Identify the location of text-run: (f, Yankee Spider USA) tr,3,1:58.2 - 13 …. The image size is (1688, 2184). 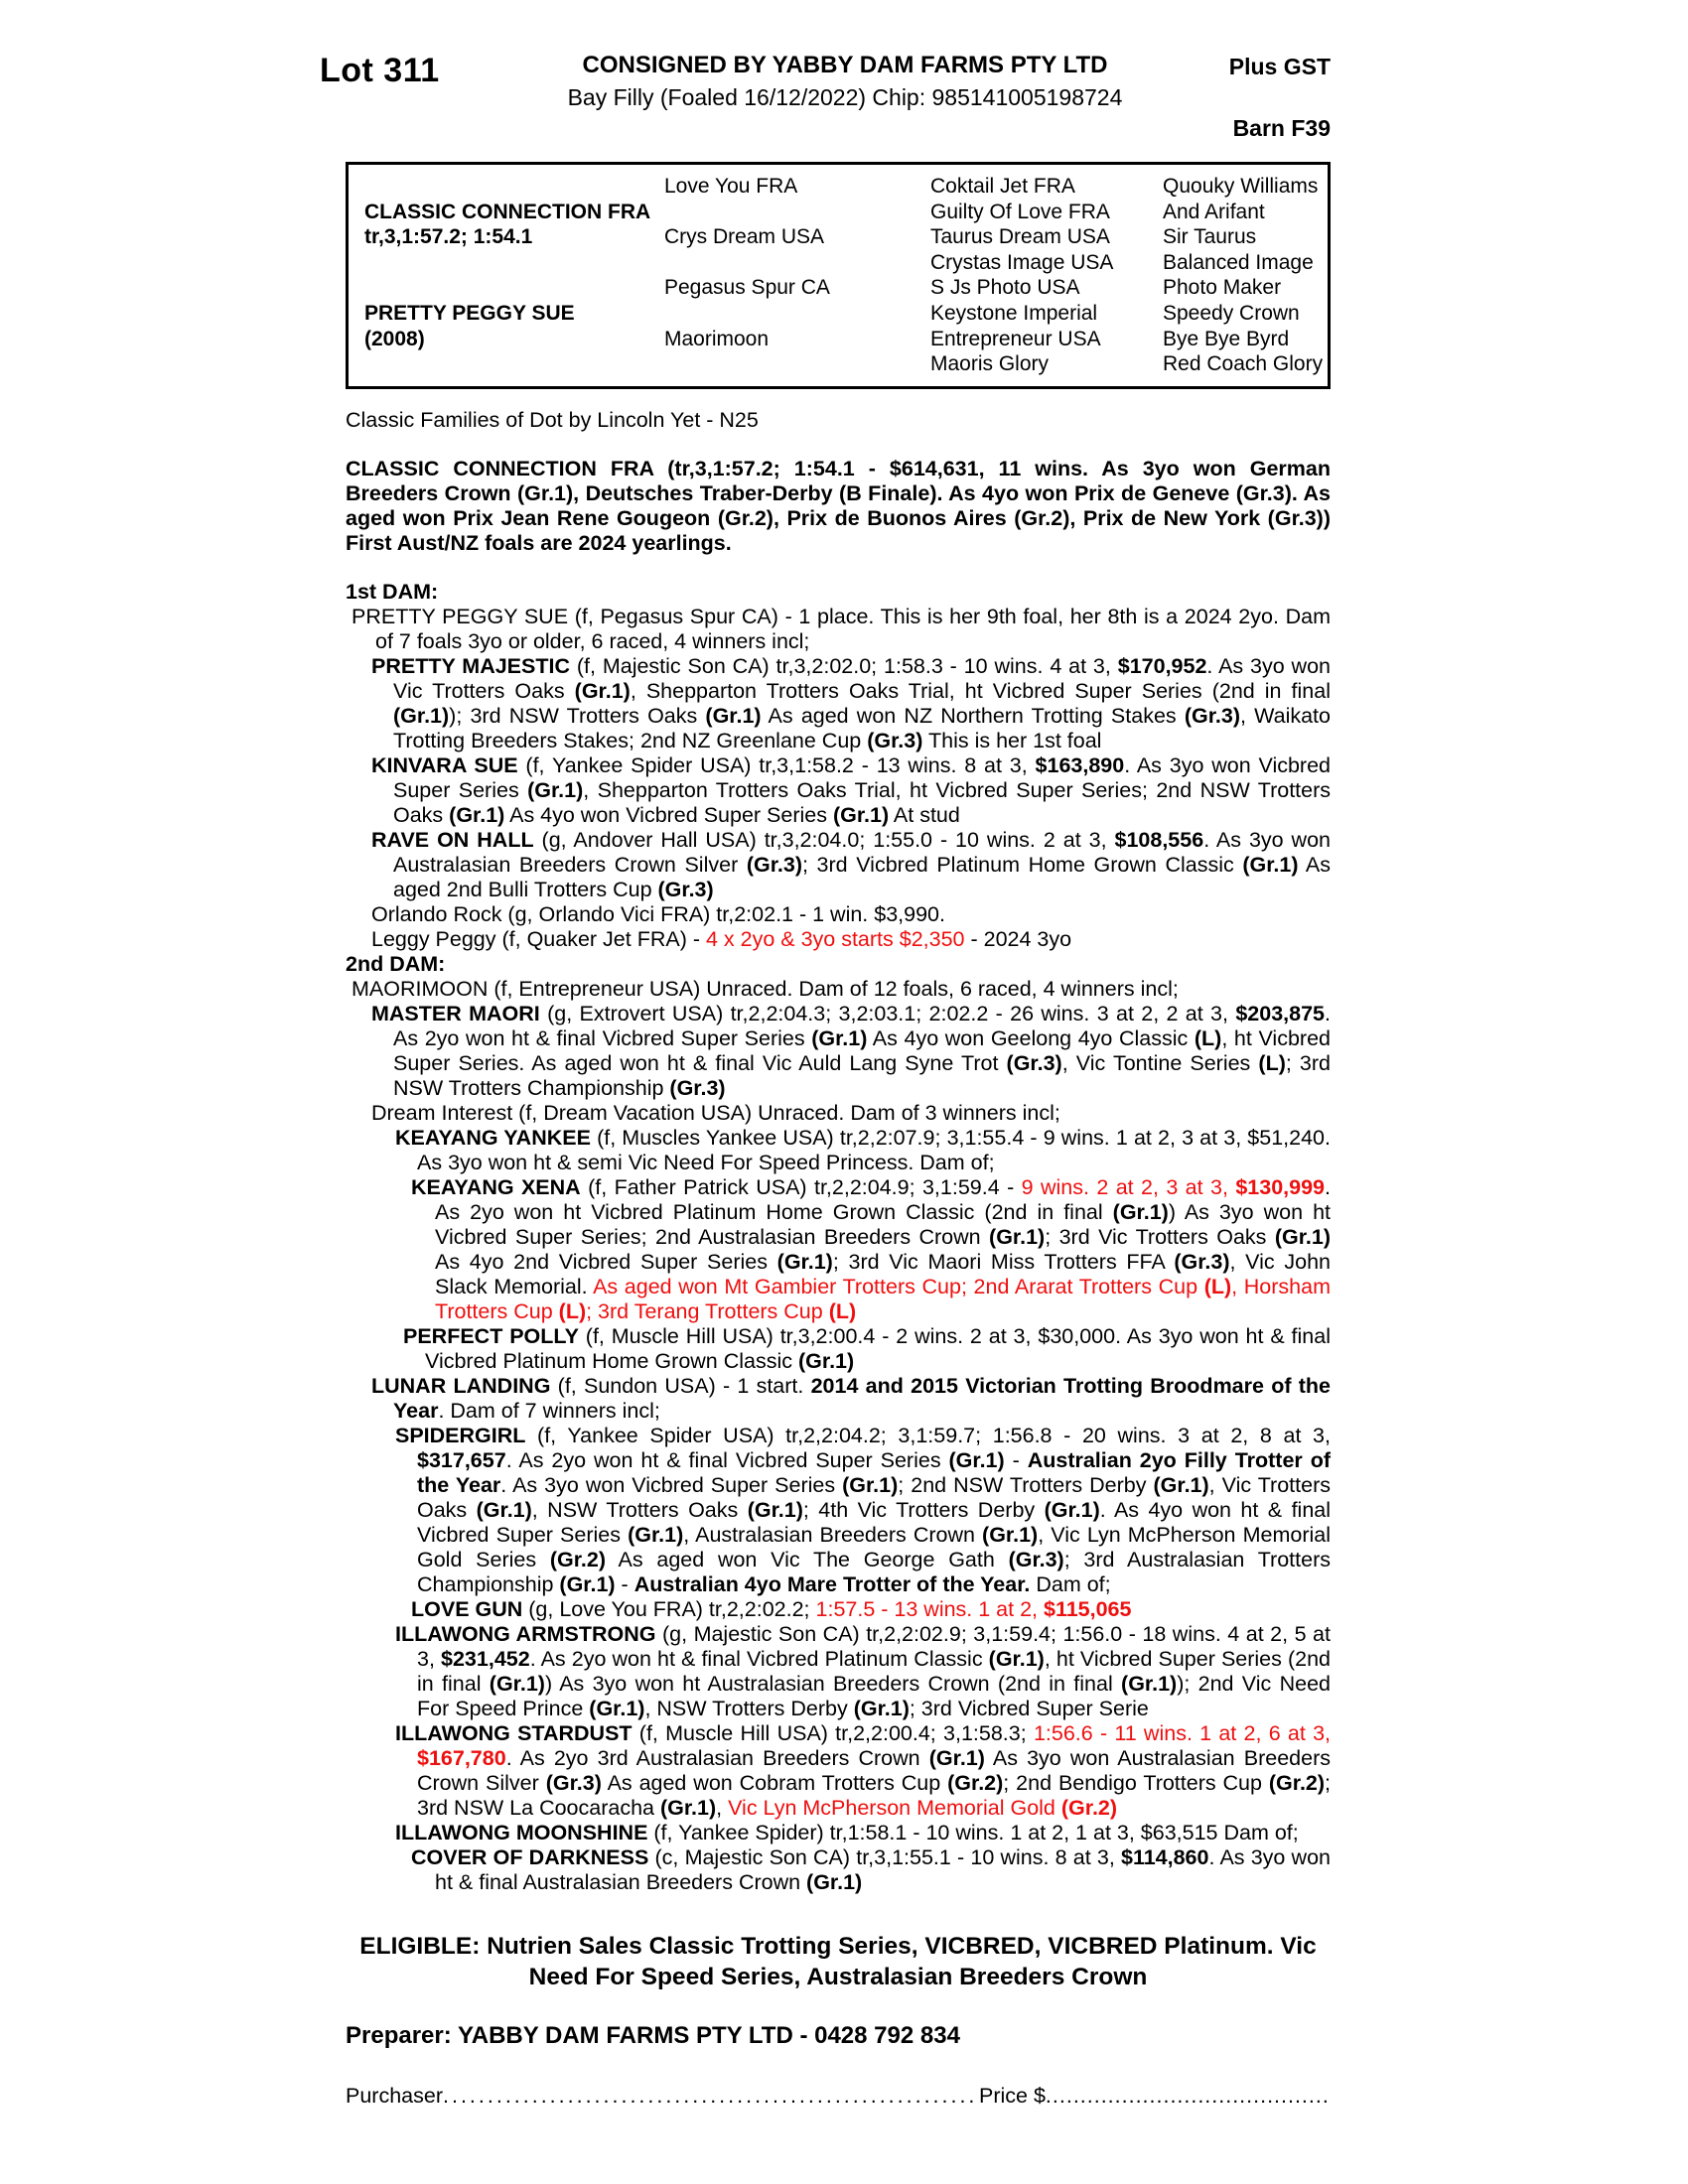
(776, 764).